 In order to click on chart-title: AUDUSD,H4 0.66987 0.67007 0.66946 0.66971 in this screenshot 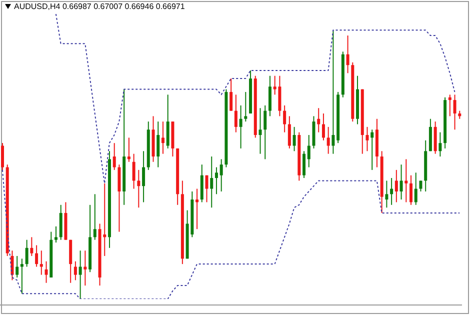, I will do `click(99, 6)`.